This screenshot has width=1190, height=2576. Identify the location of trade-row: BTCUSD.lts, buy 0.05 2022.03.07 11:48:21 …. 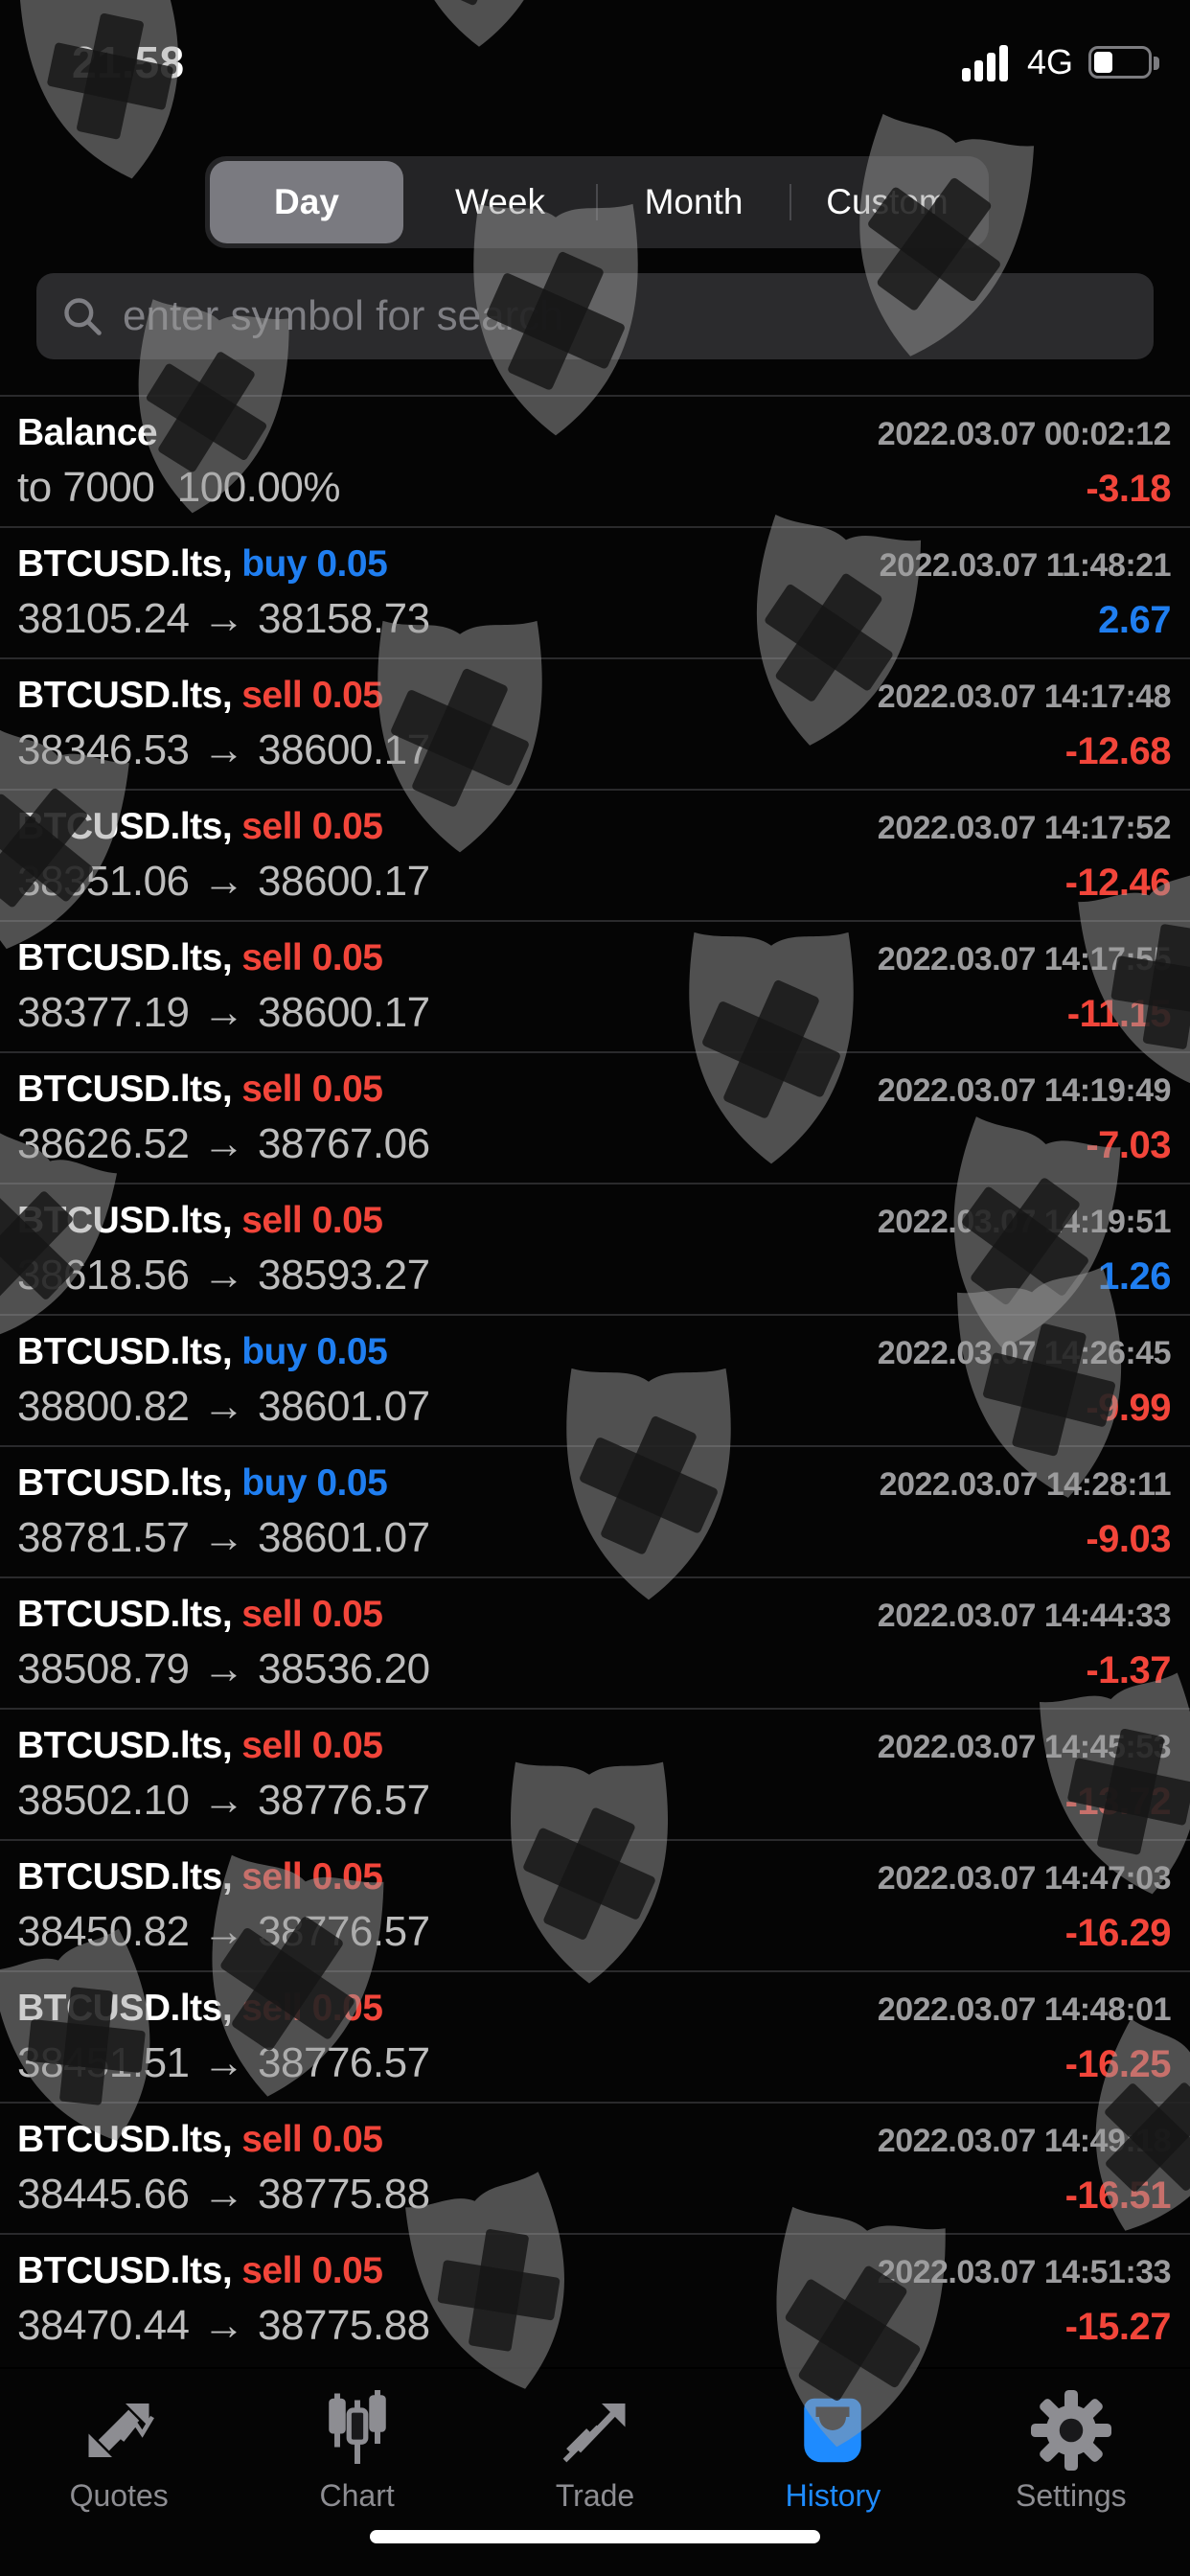
(595, 591).